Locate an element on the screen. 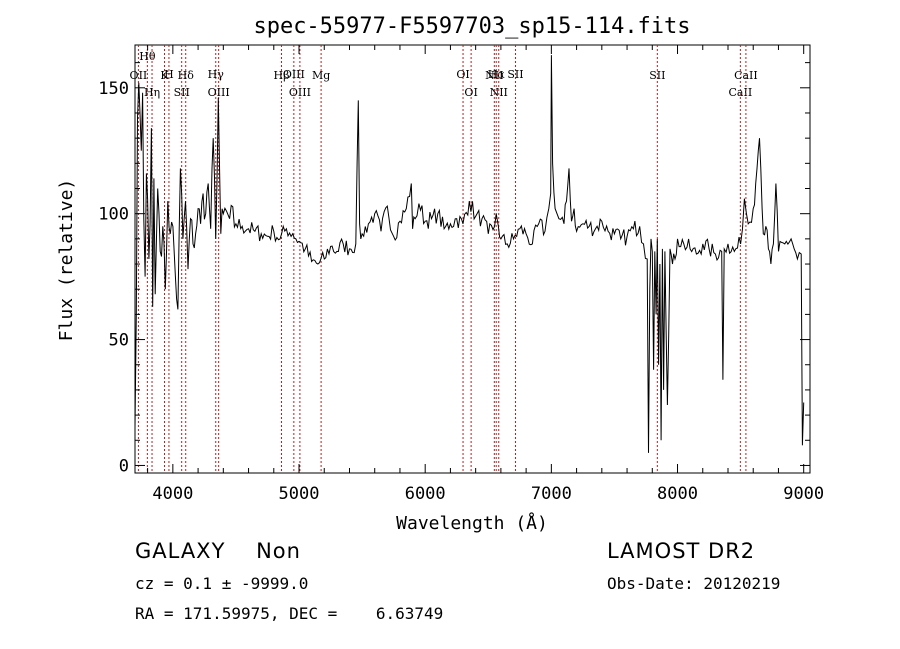  emission-line-label: Mg is located at coordinates (321, 75).